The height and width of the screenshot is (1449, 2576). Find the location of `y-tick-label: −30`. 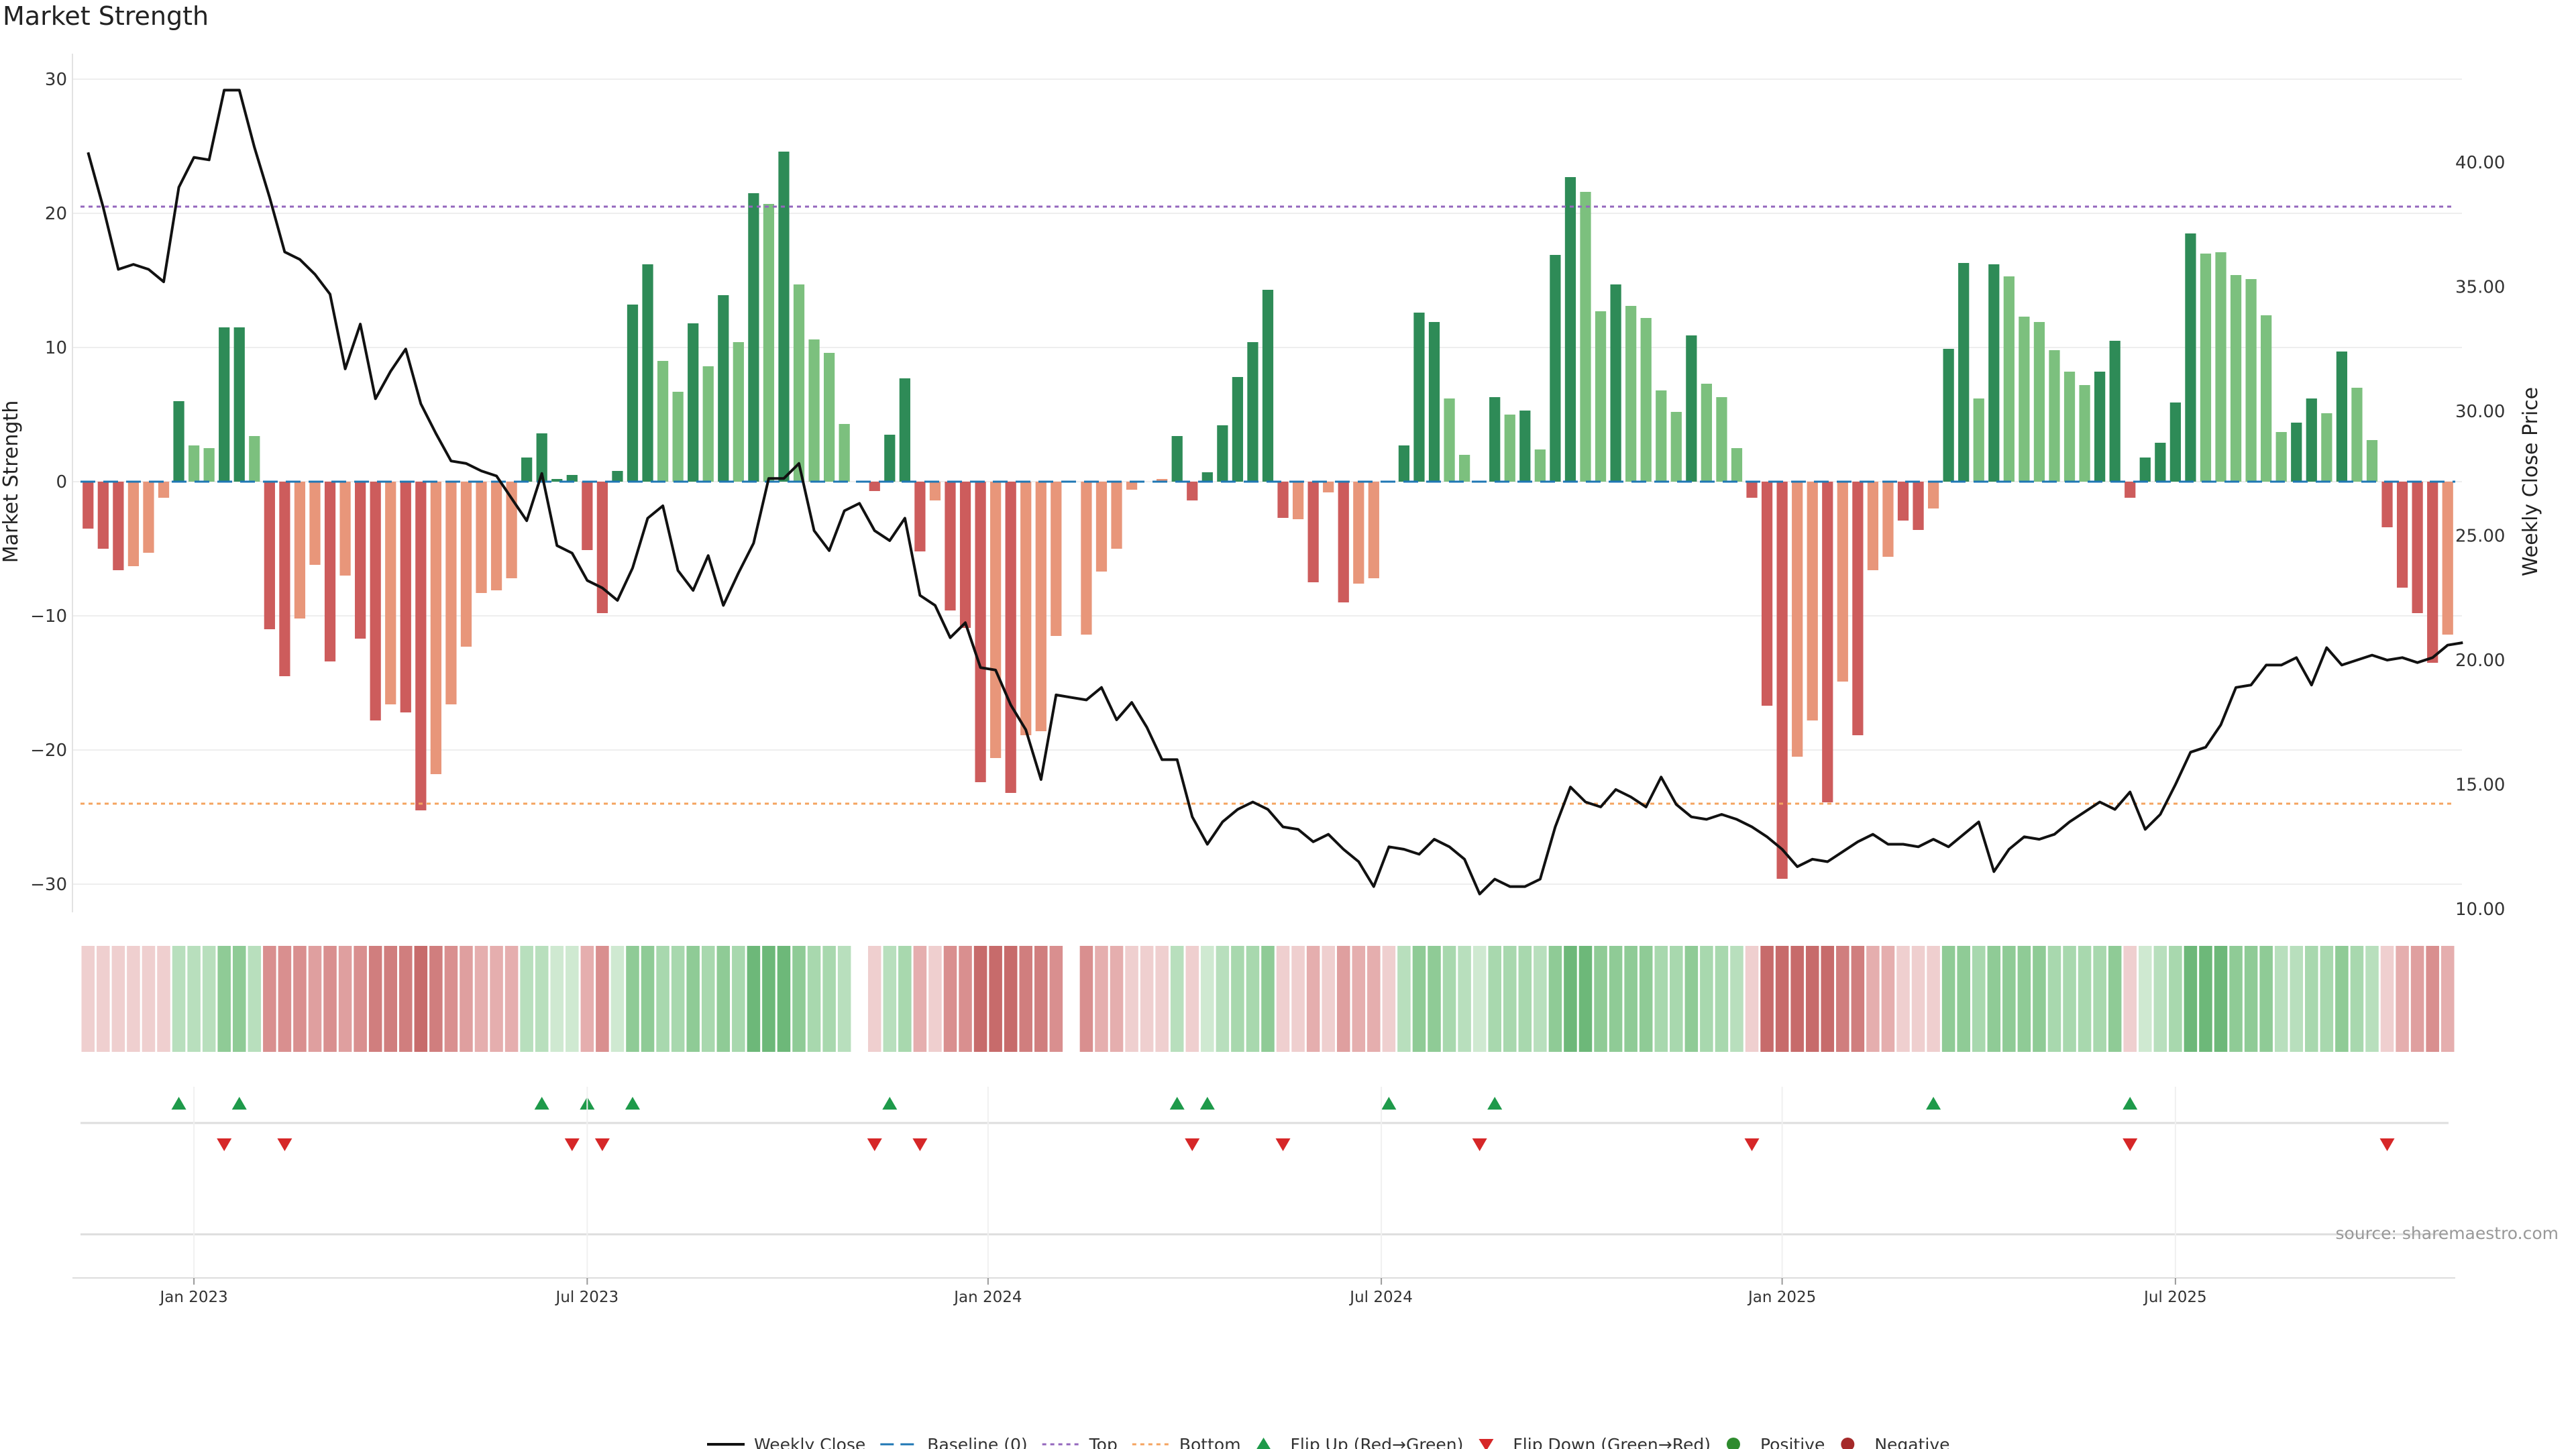

y-tick-label: −30 is located at coordinates (48, 885).